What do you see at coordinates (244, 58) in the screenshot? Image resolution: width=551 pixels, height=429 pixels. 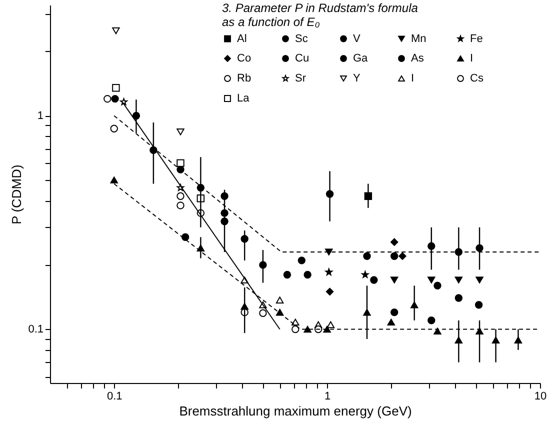 I see `legend-label: Co` at bounding box center [244, 58].